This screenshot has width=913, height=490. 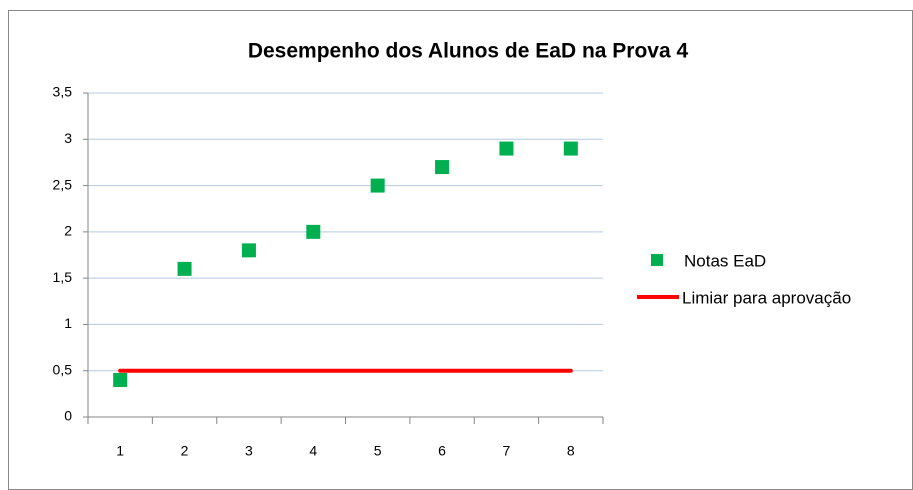 What do you see at coordinates (657, 260) in the screenshot?
I see `legend-marker` at bounding box center [657, 260].